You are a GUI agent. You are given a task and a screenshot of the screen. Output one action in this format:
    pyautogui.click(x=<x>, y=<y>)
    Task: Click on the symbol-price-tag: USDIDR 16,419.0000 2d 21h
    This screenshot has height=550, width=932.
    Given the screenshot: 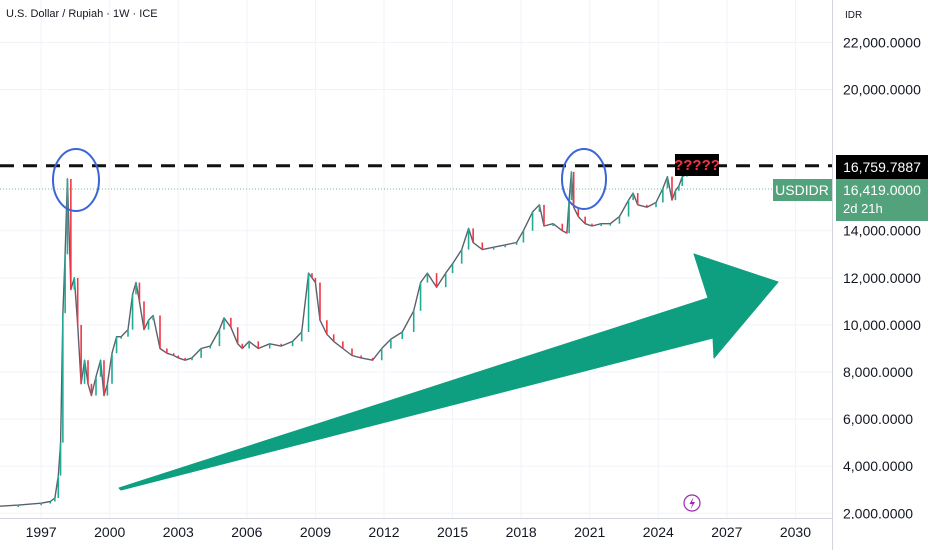 What is the action you would take?
    pyautogui.click(x=850, y=200)
    